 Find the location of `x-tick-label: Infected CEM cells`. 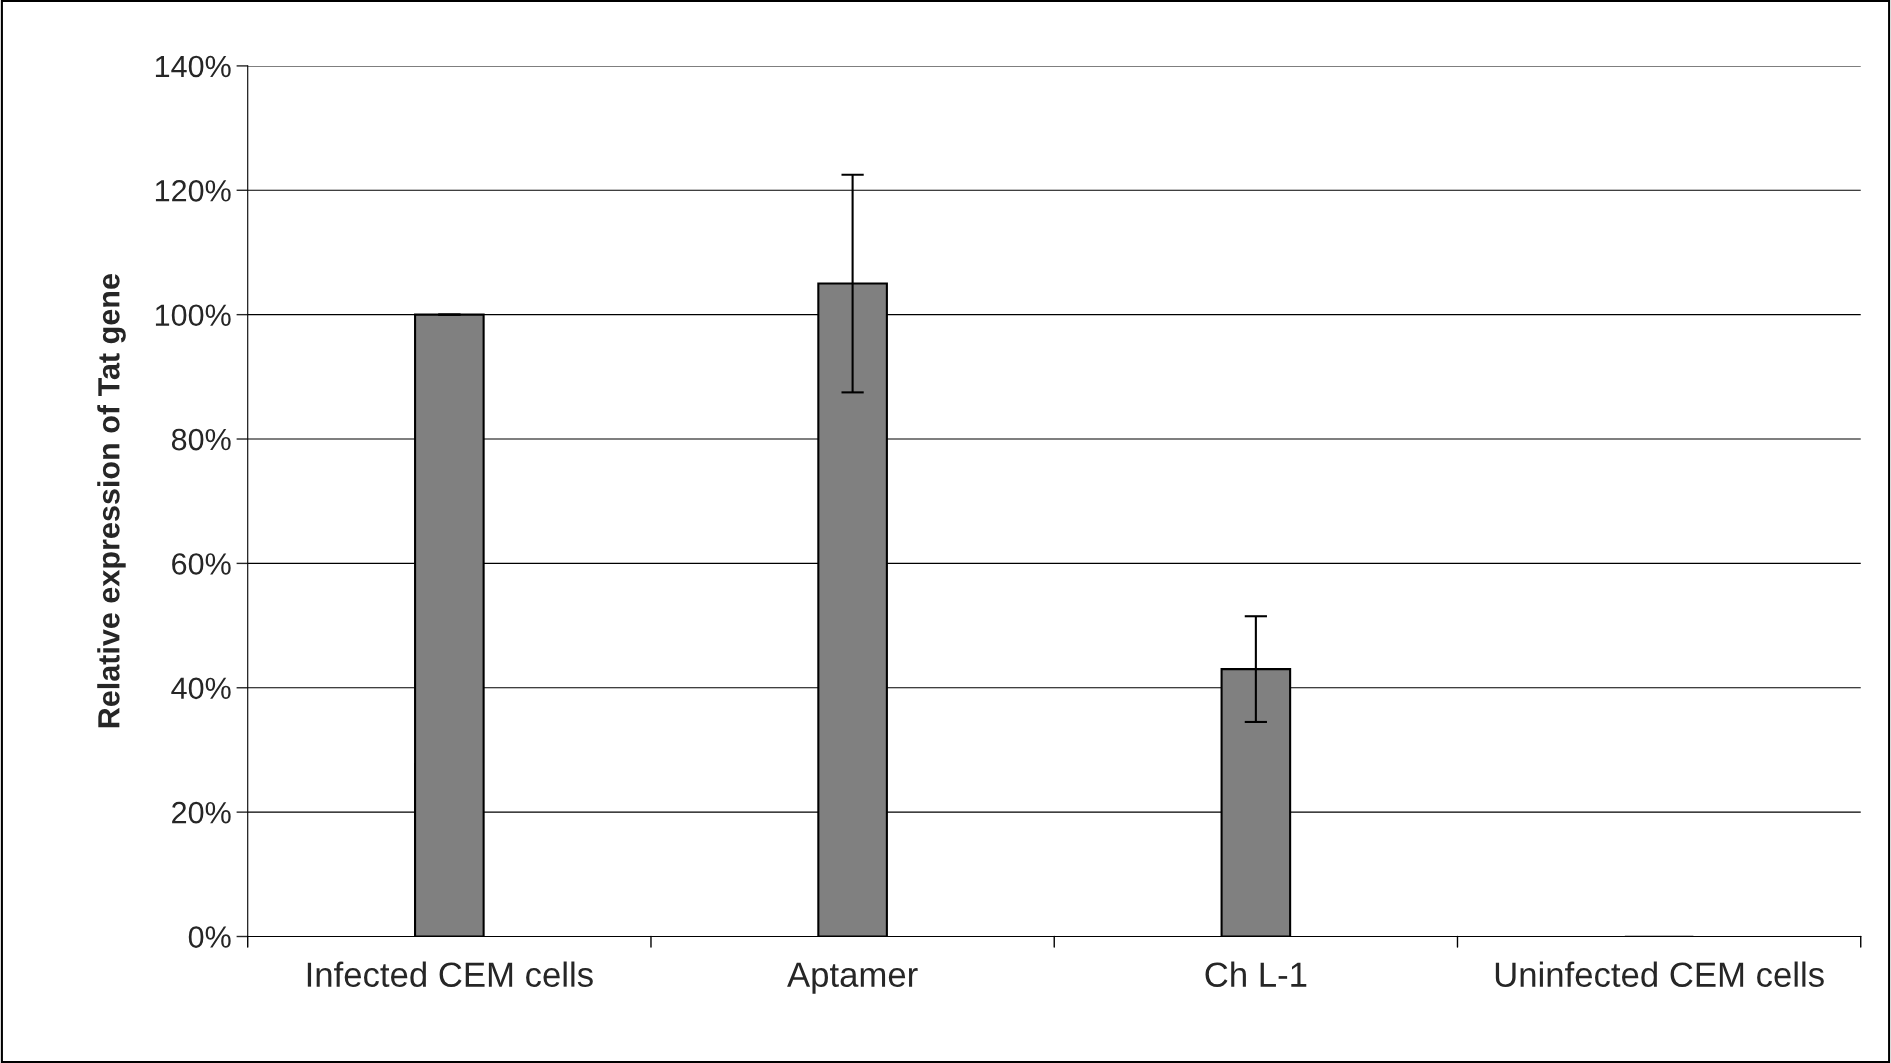

x-tick-label: Infected CEM cells is located at coordinates (450, 974).